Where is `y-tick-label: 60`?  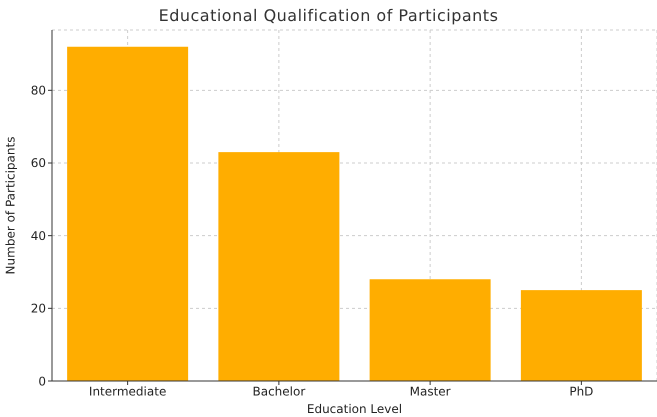
y-tick-label: 60 is located at coordinates (38, 163).